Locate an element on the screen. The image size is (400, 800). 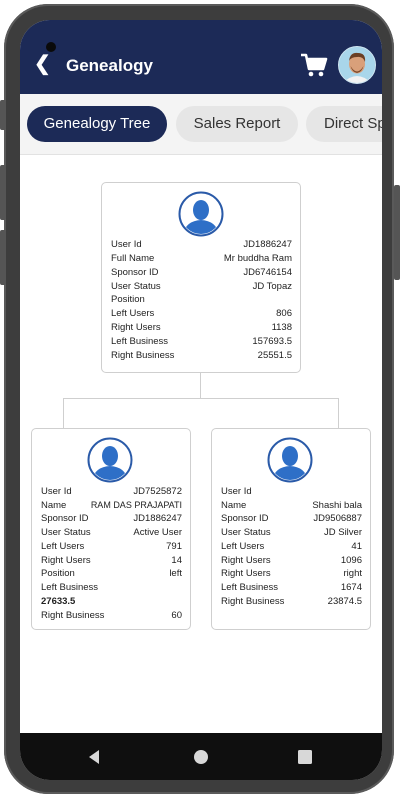
field-value: 1096 is located at coordinates (351, 560).